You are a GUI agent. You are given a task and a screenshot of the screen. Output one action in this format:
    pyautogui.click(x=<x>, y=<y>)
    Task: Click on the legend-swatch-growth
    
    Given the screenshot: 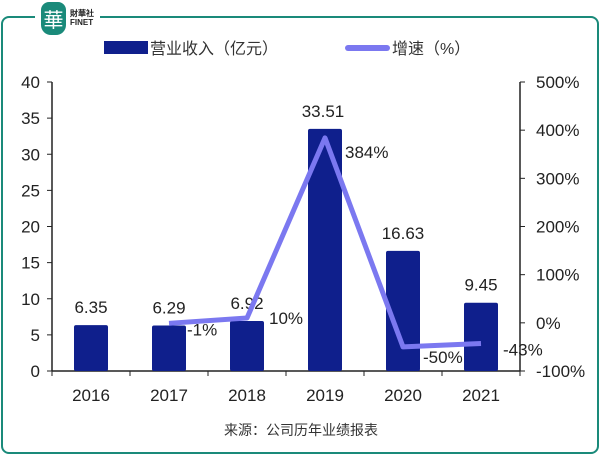 What is the action you would take?
    pyautogui.click(x=367, y=48)
    